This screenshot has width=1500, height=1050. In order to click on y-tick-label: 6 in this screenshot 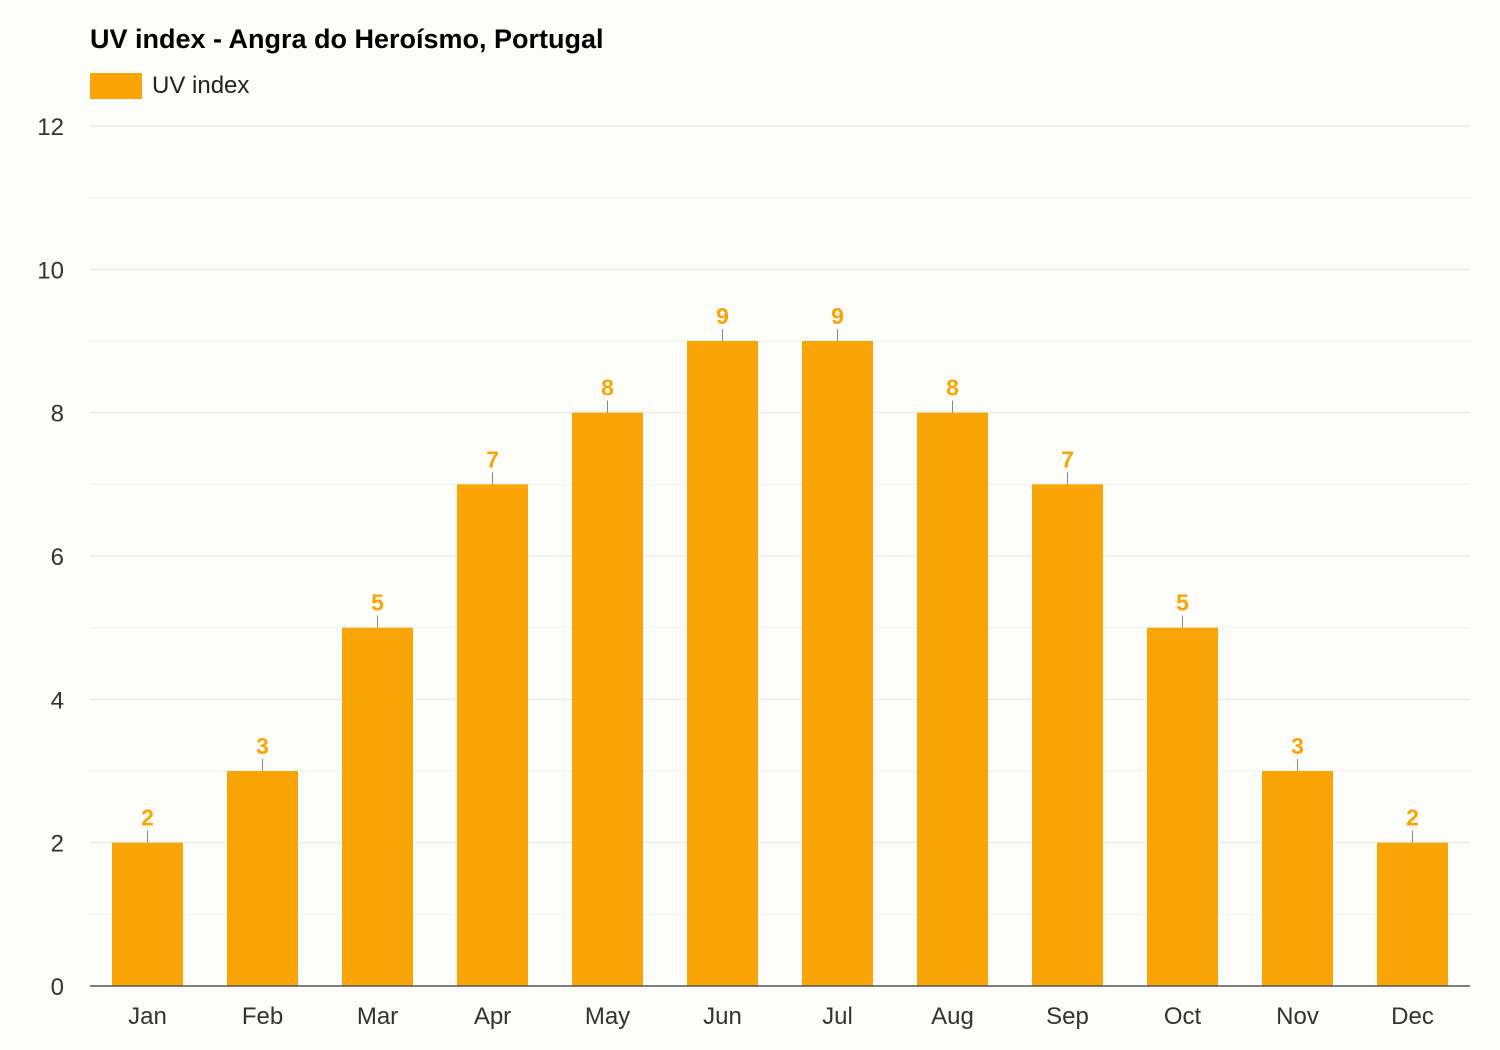, I will do `click(57, 557)`.